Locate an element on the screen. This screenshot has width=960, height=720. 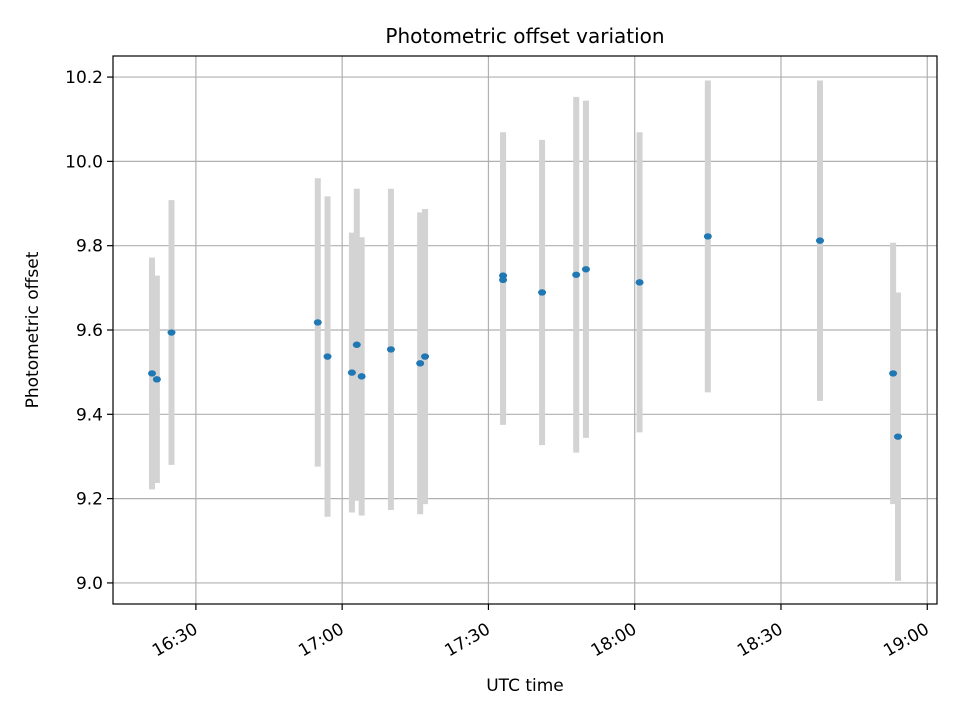
y-tick-label: 10.2 is located at coordinates (84, 78).